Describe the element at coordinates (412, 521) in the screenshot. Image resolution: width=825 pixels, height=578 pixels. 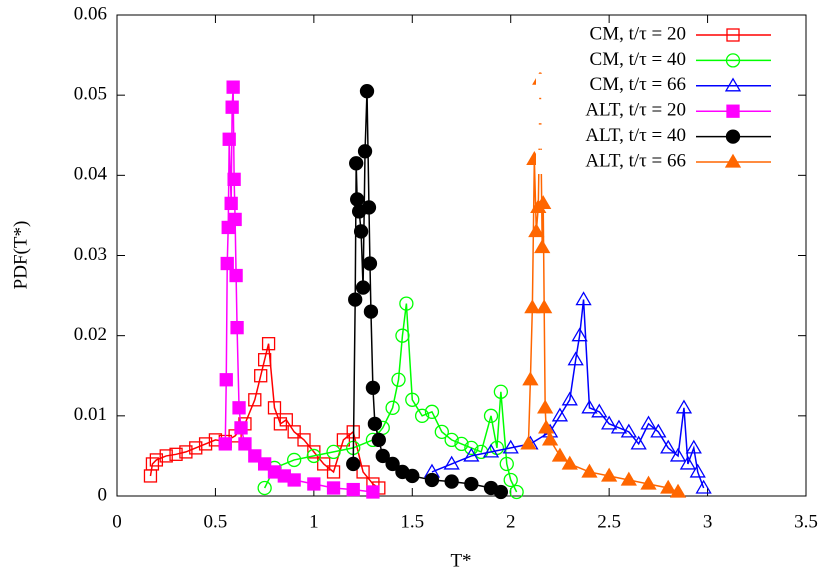
I see `x-tick-label: 1.5` at that location.